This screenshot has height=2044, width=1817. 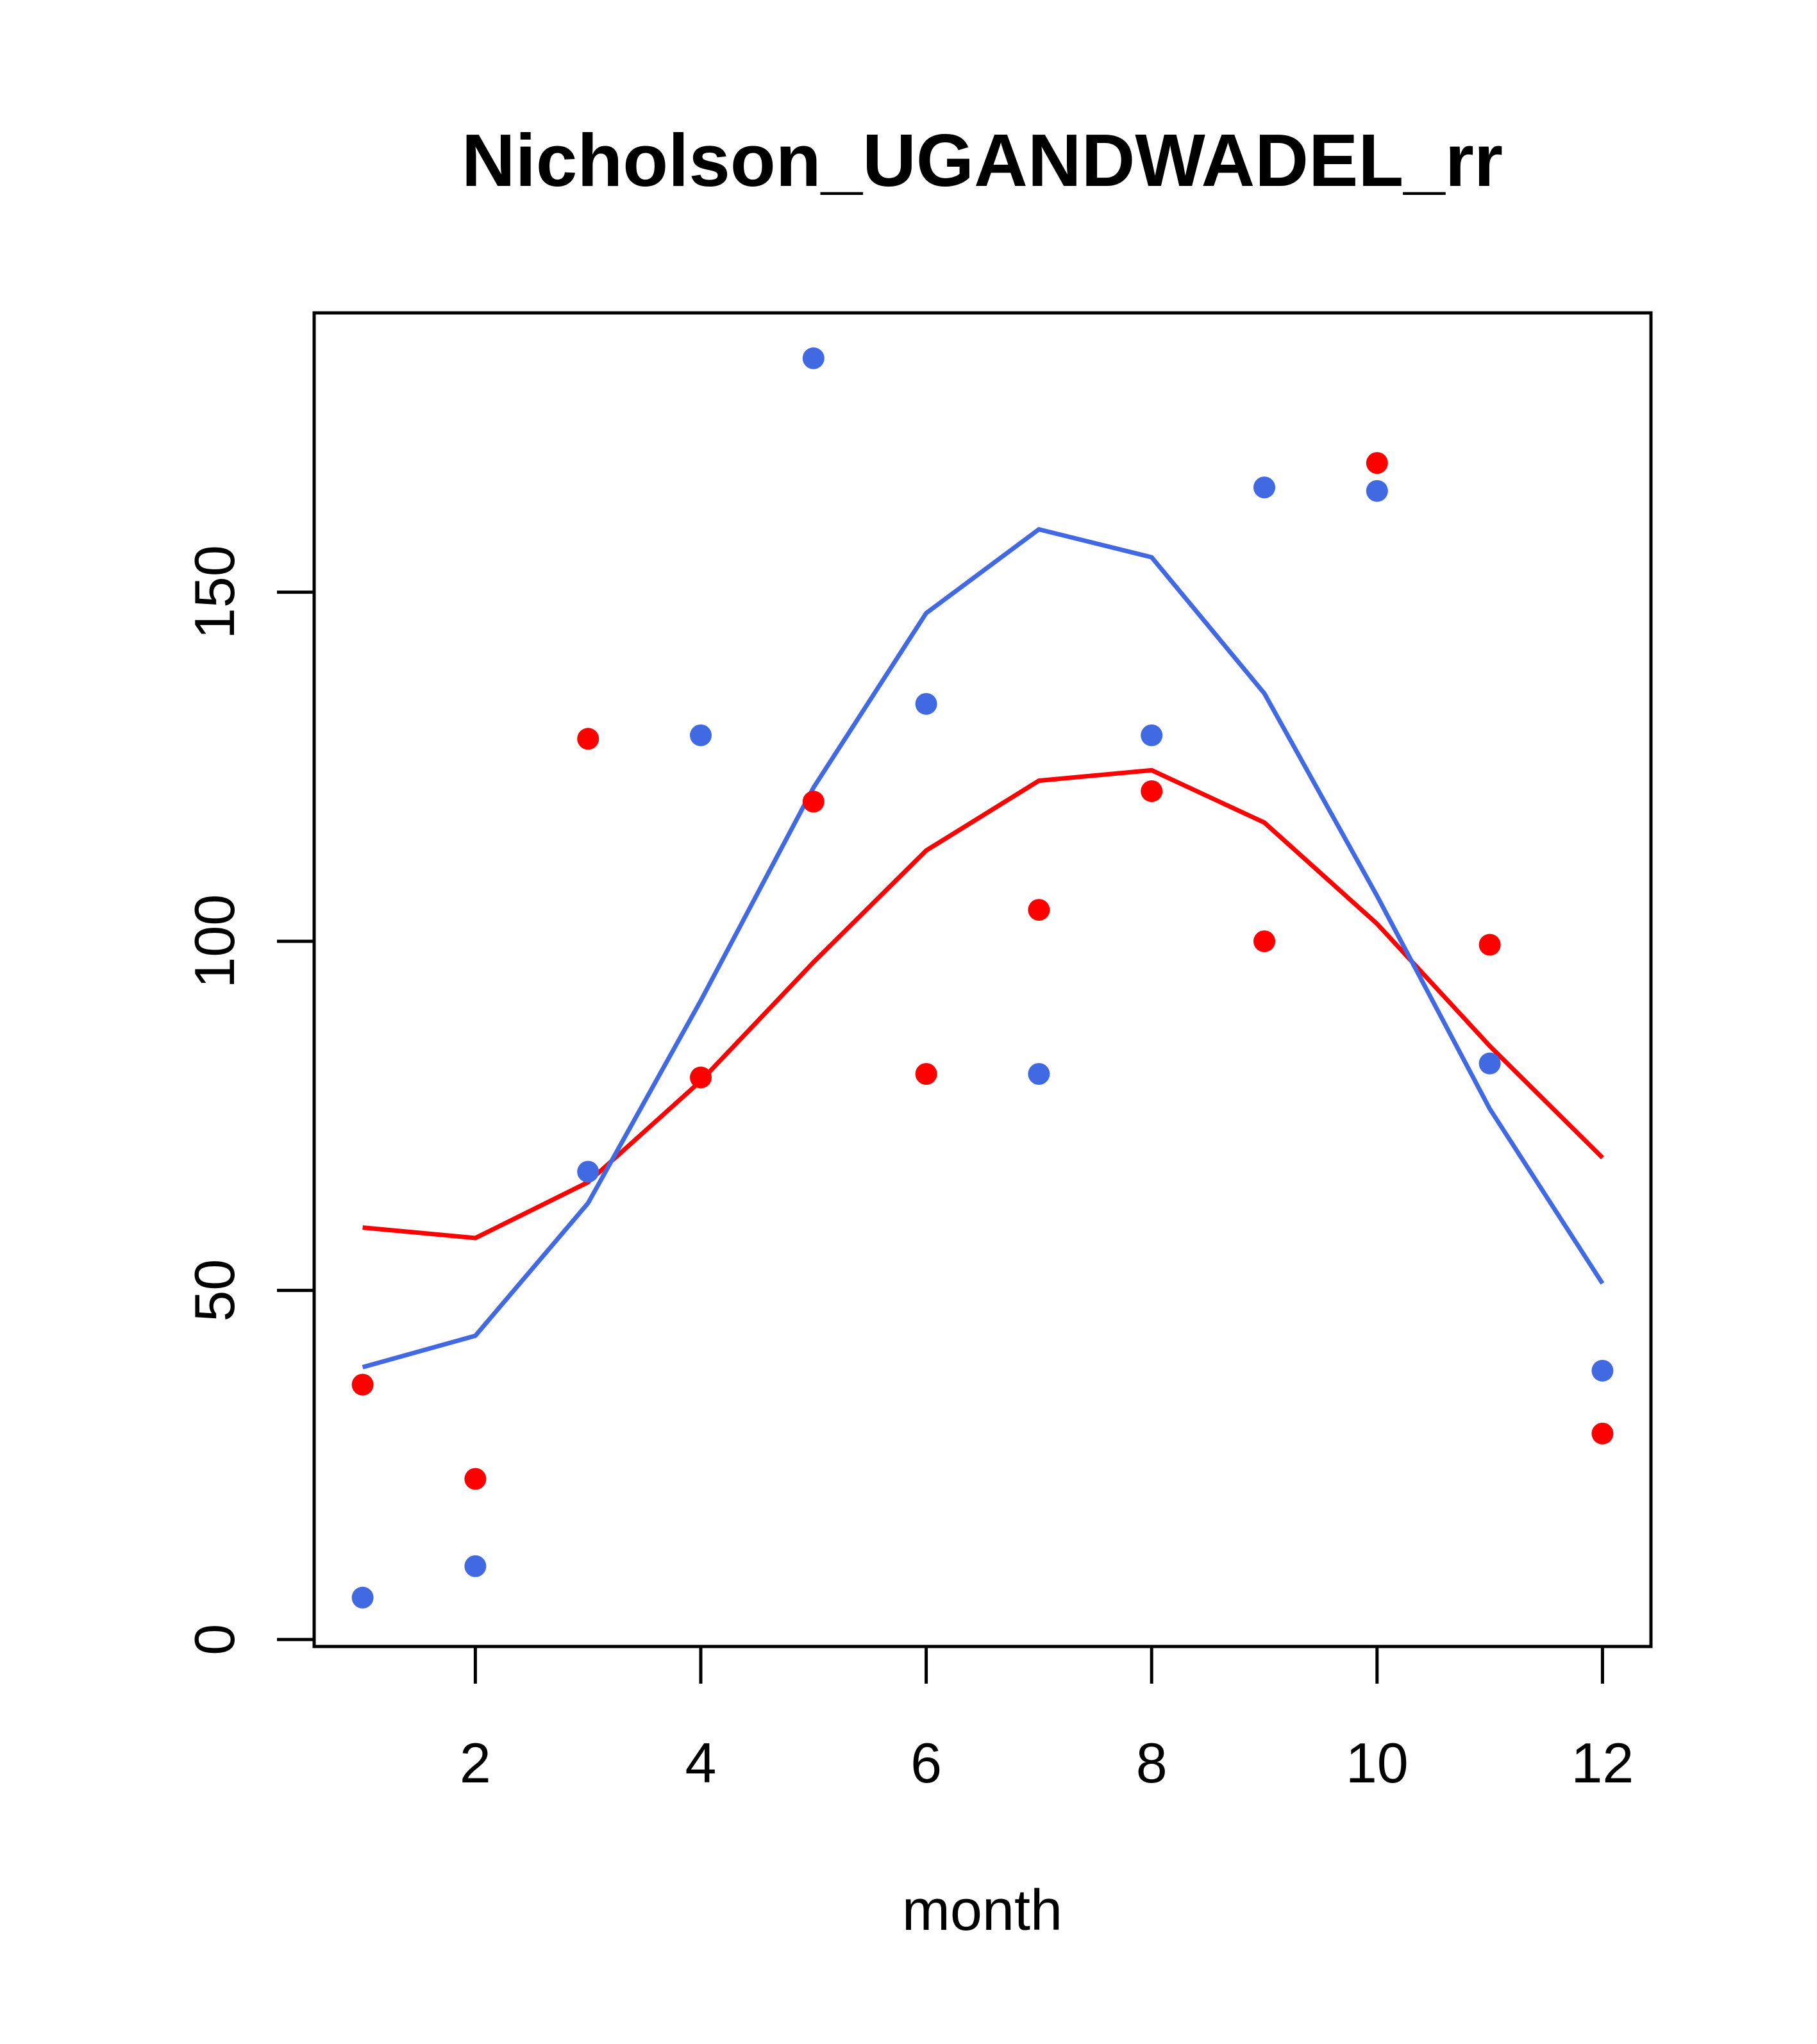 What do you see at coordinates (982, 160) in the screenshot?
I see `chart-title: Nicholson_UGANDWADEL_rr` at bounding box center [982, 160].